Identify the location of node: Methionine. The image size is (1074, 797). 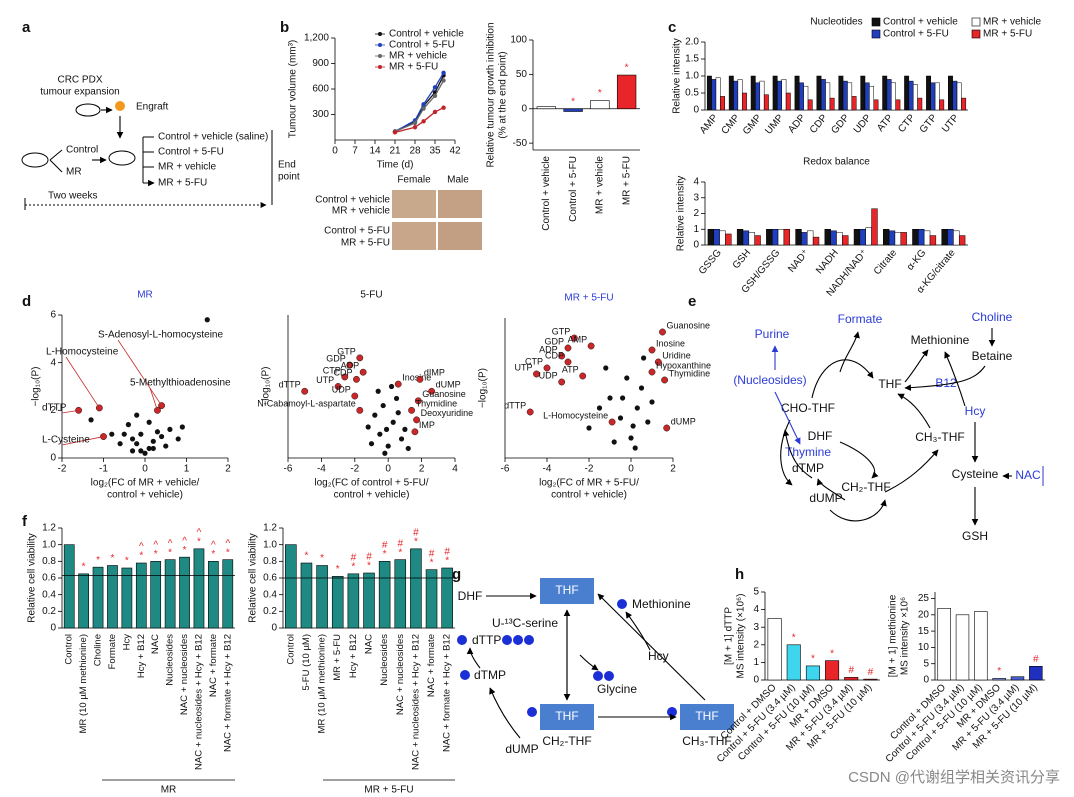
(661, 604).